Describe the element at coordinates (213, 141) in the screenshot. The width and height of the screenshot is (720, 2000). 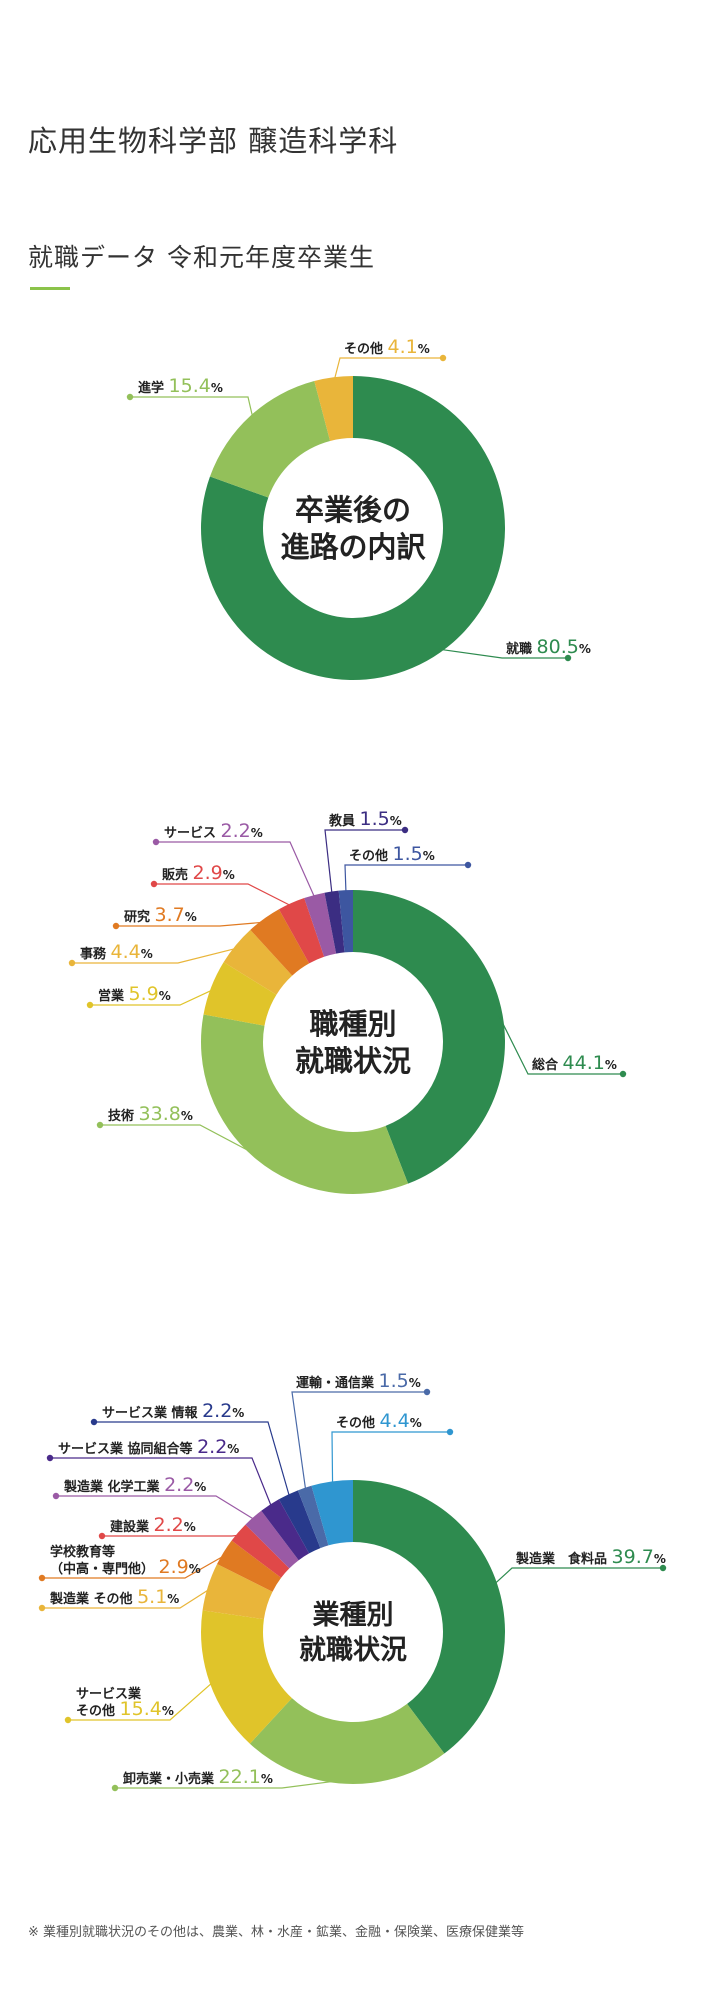
I see `page-title: 応用生物科学部 醸造科学科` at that location.